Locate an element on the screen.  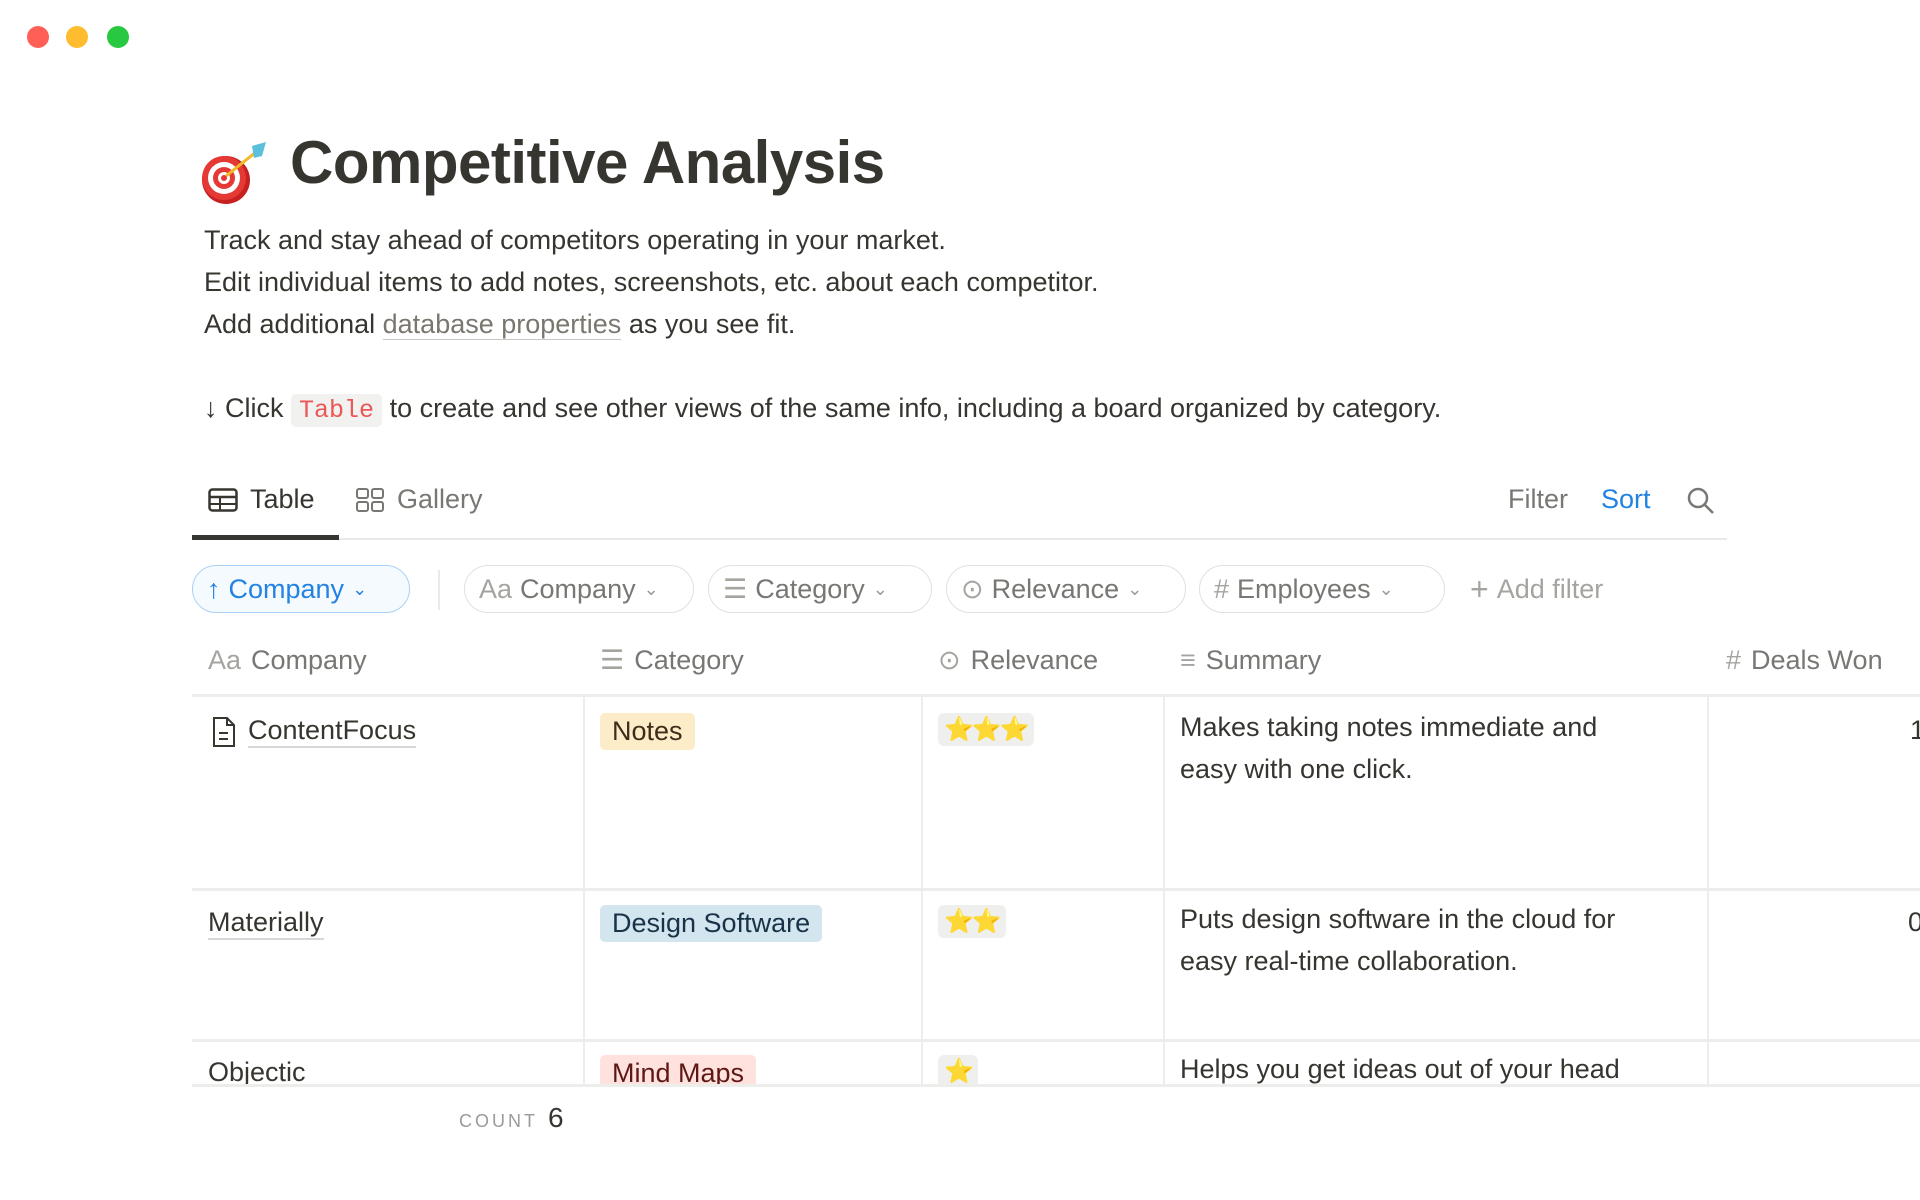
pill-label: Category is located at coordinates (810, 588).